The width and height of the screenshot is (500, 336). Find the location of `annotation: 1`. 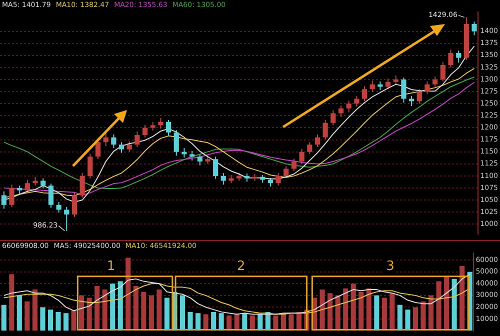

annotation: 1 is located at coordinates (111, 266).